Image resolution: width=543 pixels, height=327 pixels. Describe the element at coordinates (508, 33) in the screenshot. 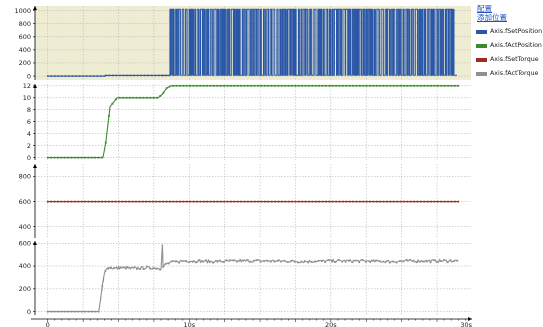

I see `legend-item: Axis.fSetPosition` at that location.